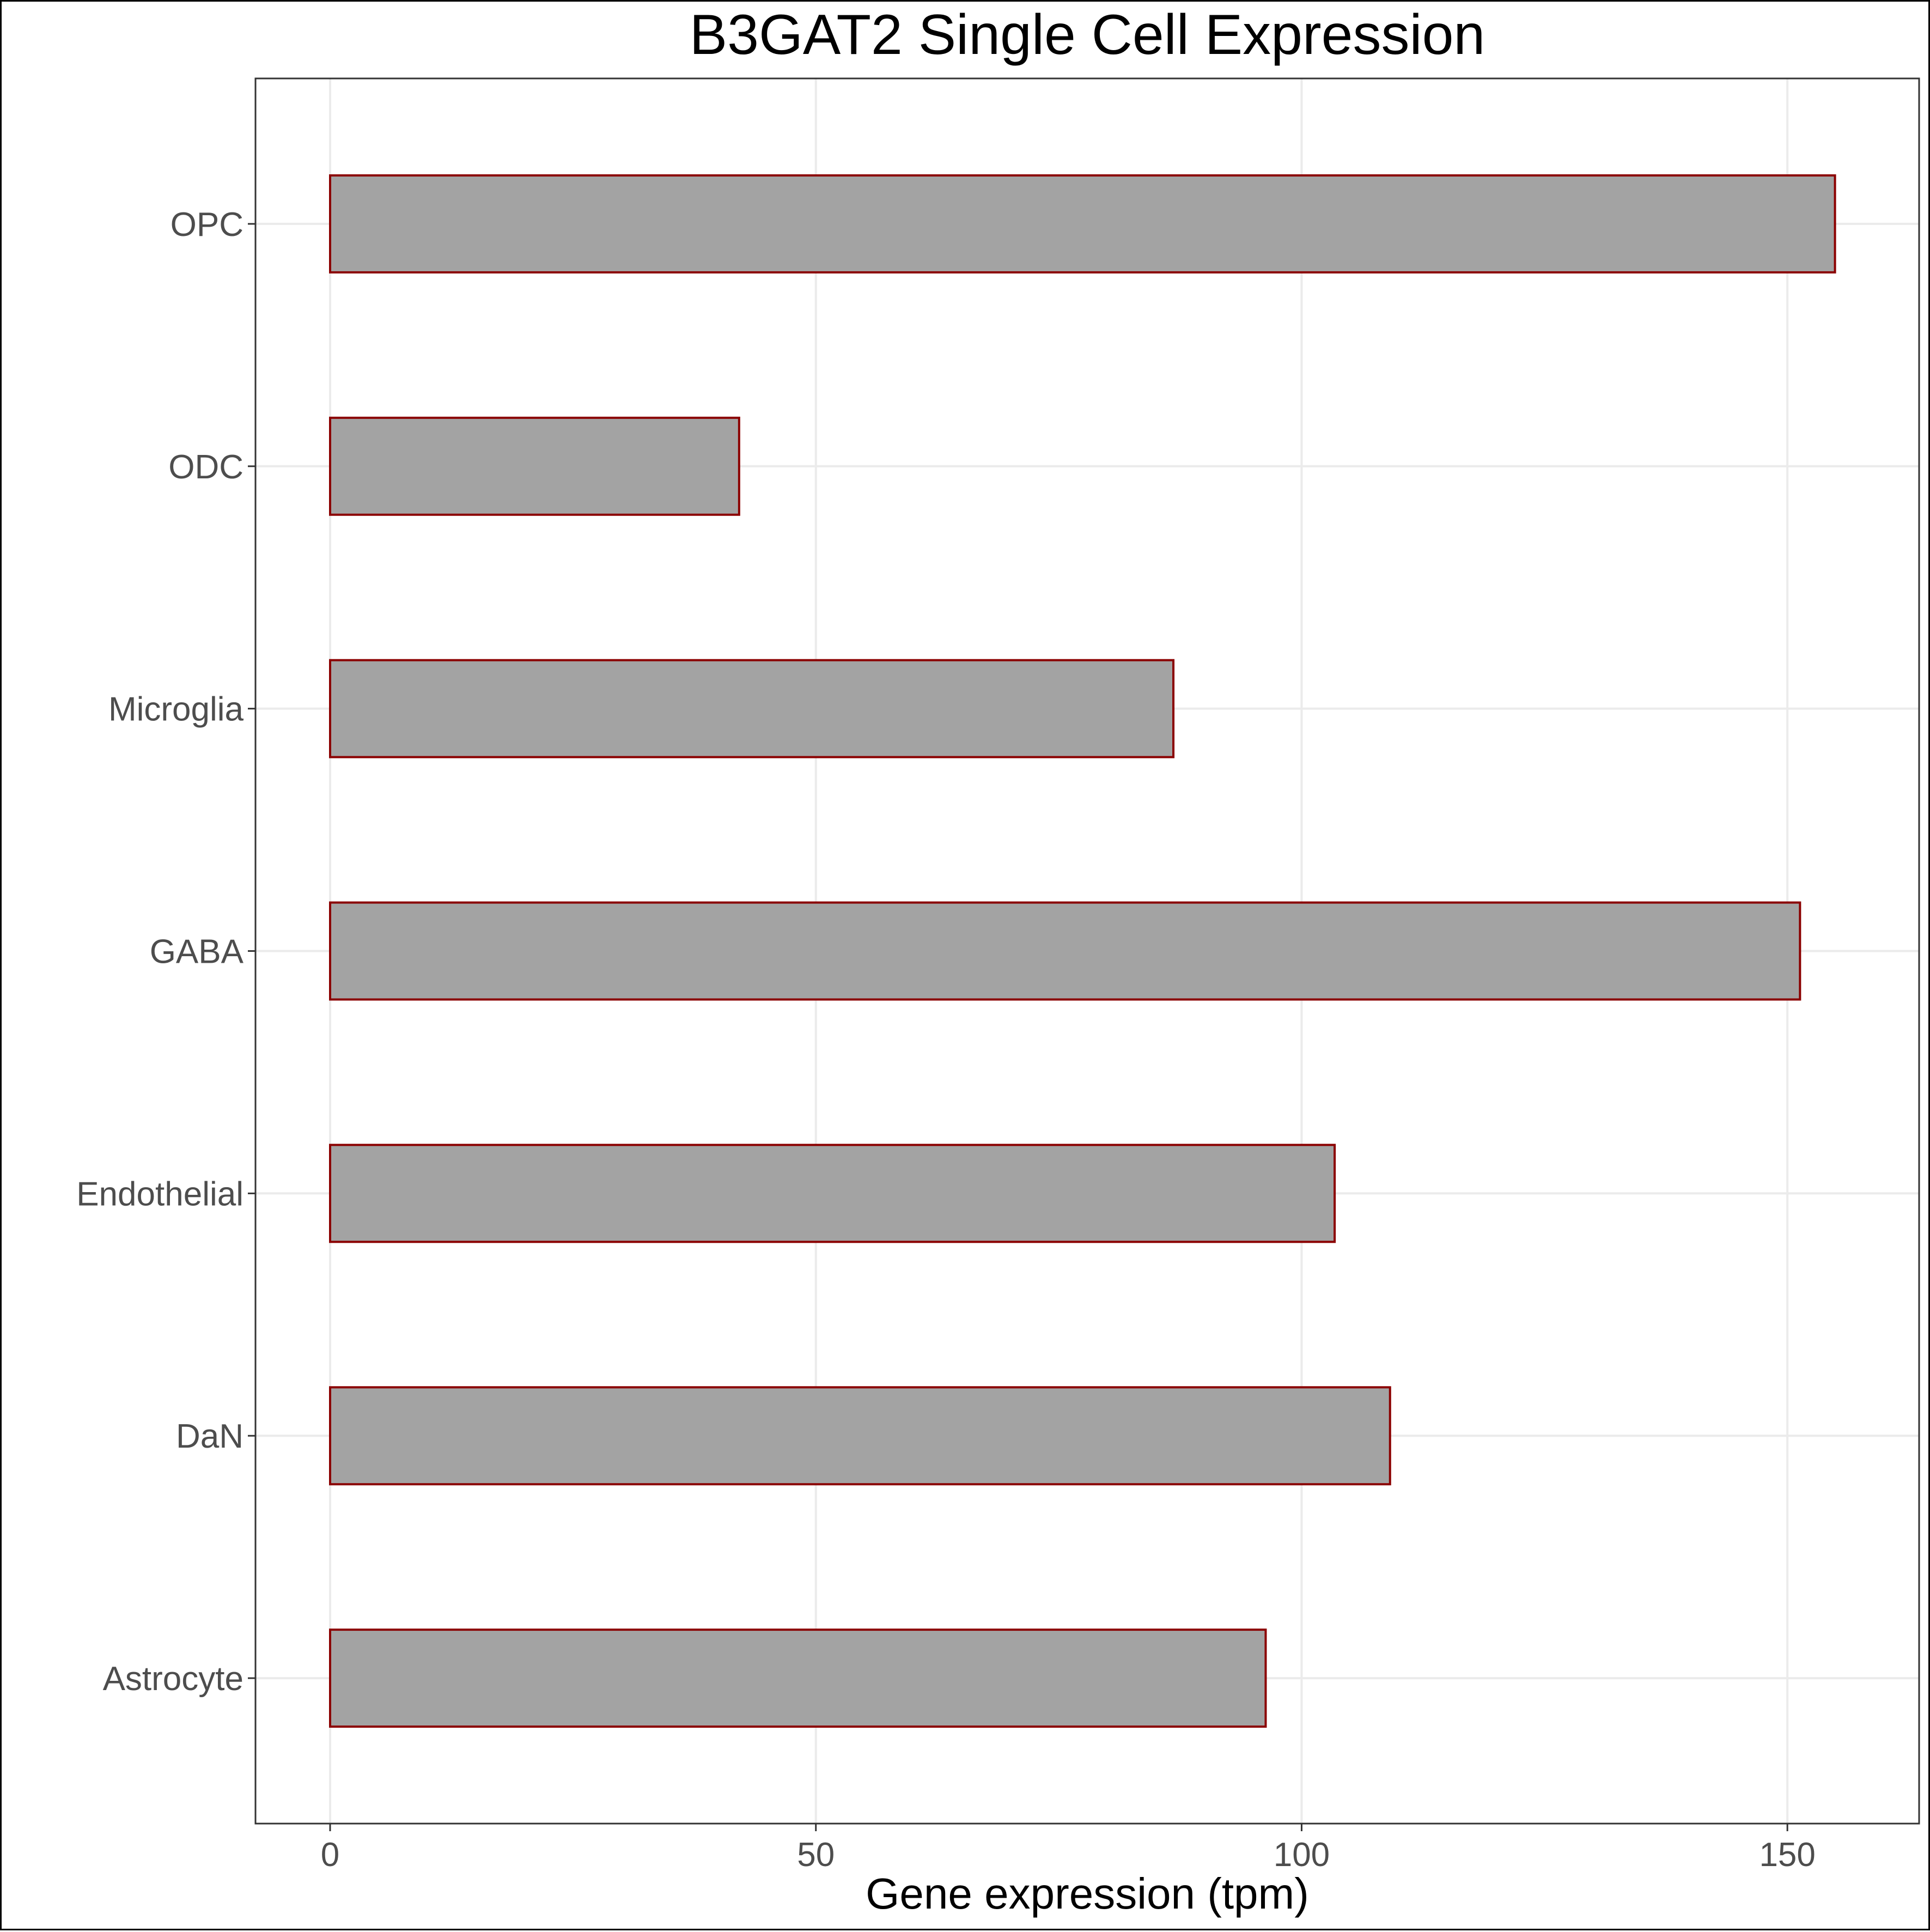  Describe the element at coordinates (1787, 1855) in the screenshot. I see `x-tick-label: 150` at that location.